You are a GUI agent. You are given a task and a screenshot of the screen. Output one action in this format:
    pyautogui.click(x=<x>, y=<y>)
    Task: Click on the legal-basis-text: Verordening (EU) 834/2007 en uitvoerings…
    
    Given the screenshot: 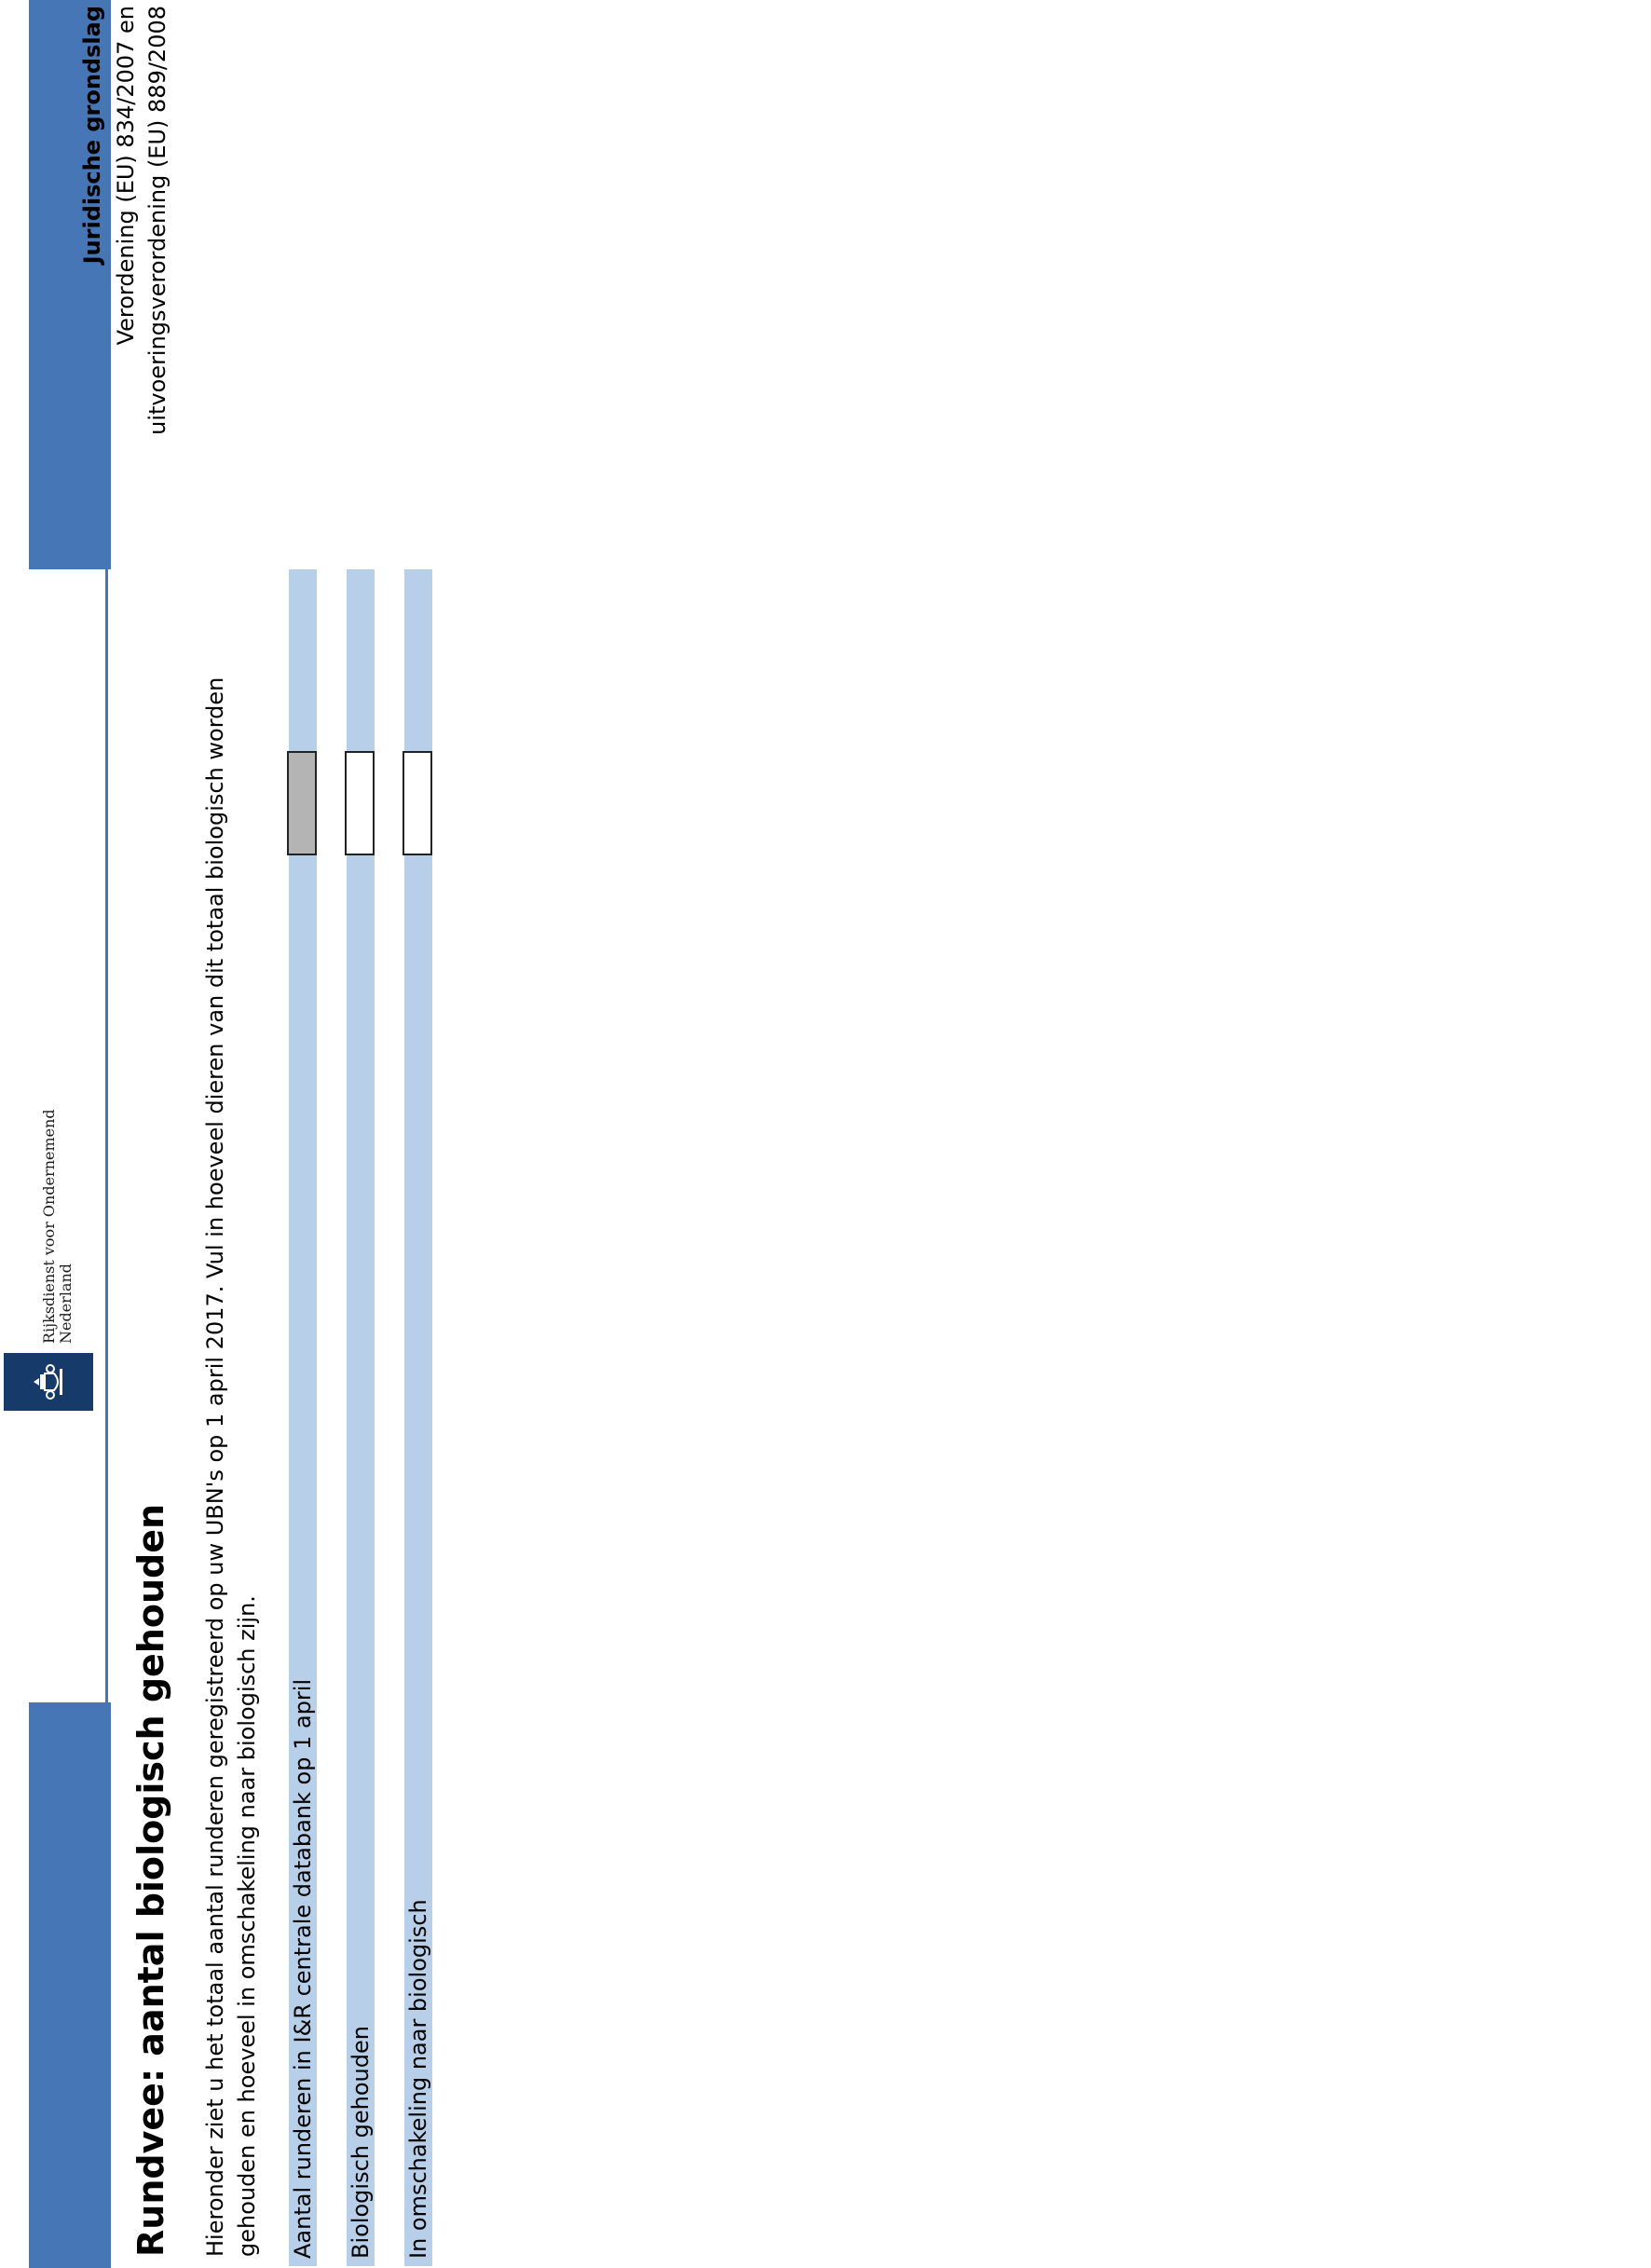 What is the action you would take?
    pyautogui.click(x=141, y=285)
    